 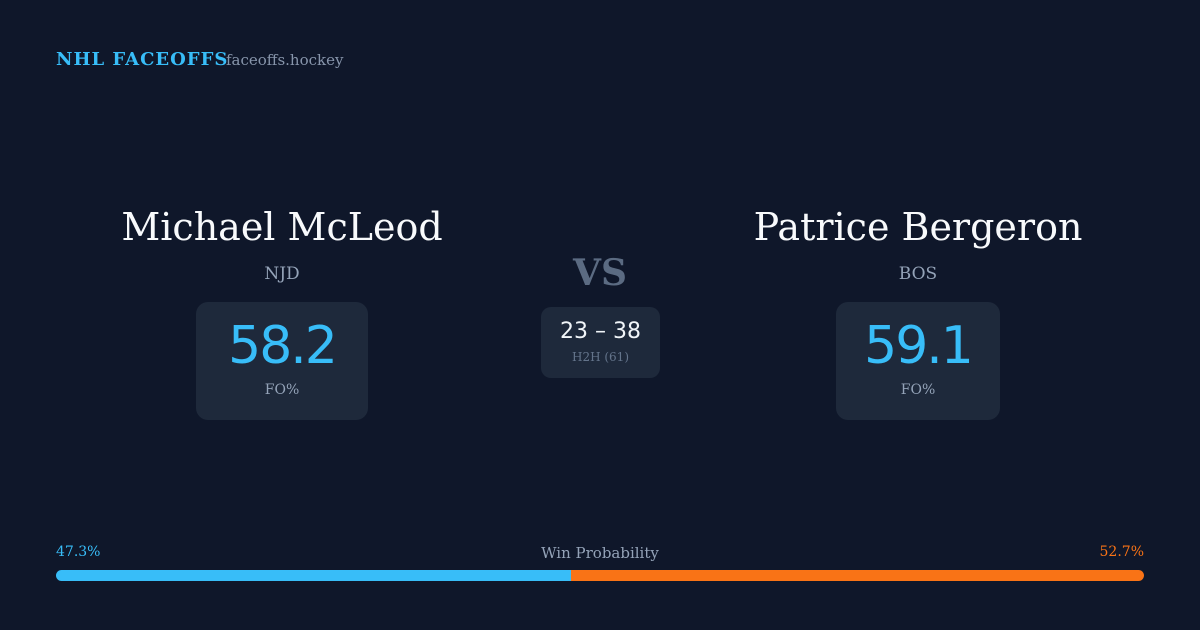 I want to click on versus: VS, so click(x=600, y=273).